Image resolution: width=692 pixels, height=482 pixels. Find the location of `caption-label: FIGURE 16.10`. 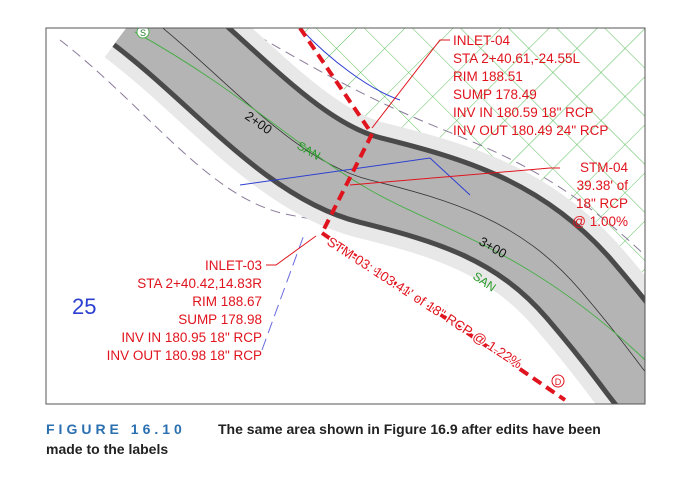

caption-label: FIGURE 16.10 is located at coordinates (116, 429).